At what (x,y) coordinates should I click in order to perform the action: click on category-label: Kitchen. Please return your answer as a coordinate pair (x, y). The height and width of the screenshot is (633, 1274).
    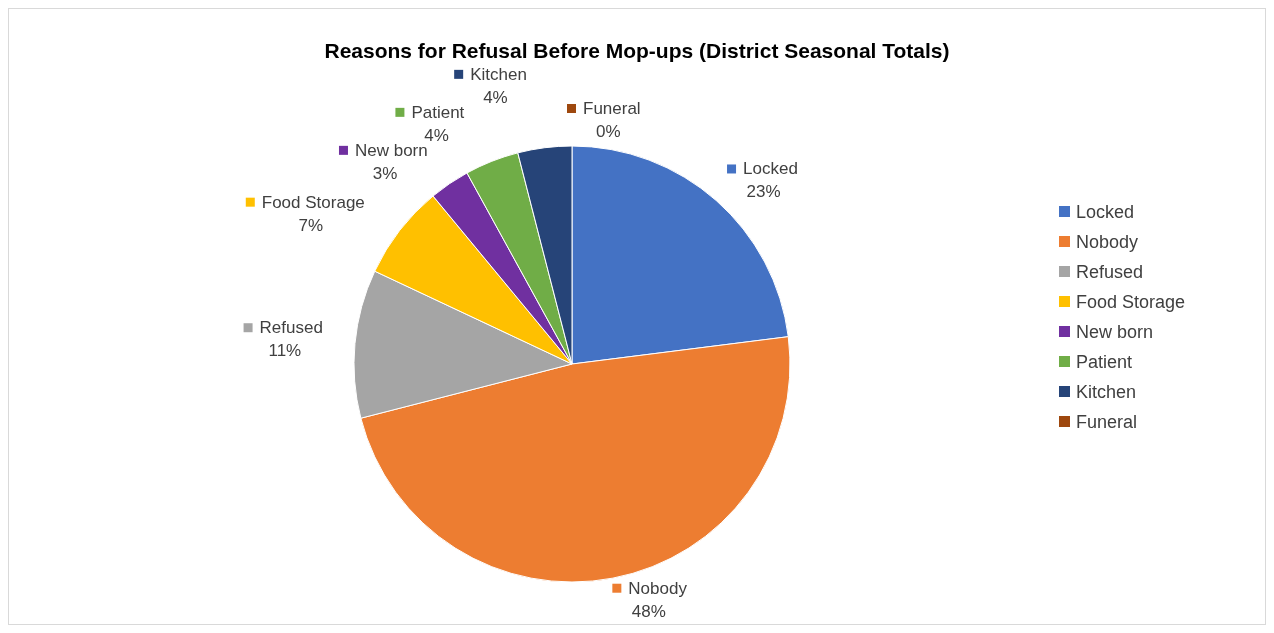
    Looking at the image, I should click on (1105, 391).